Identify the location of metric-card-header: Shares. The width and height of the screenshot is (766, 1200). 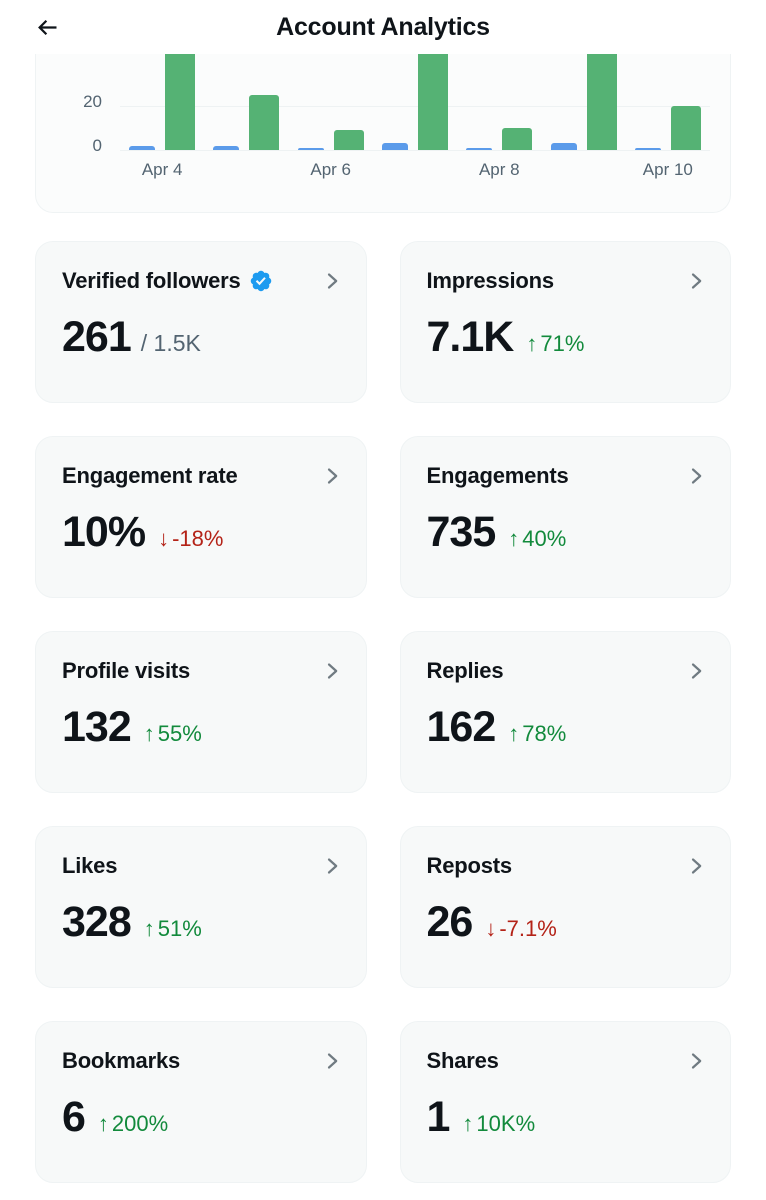
(566, 1061).